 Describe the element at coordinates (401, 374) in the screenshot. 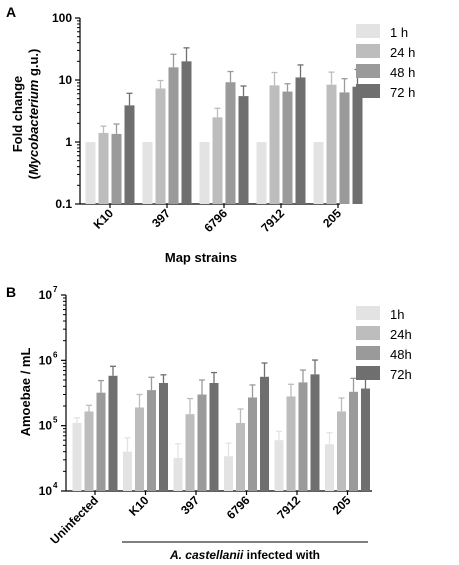

I see `legend-label: 72h` at that location.